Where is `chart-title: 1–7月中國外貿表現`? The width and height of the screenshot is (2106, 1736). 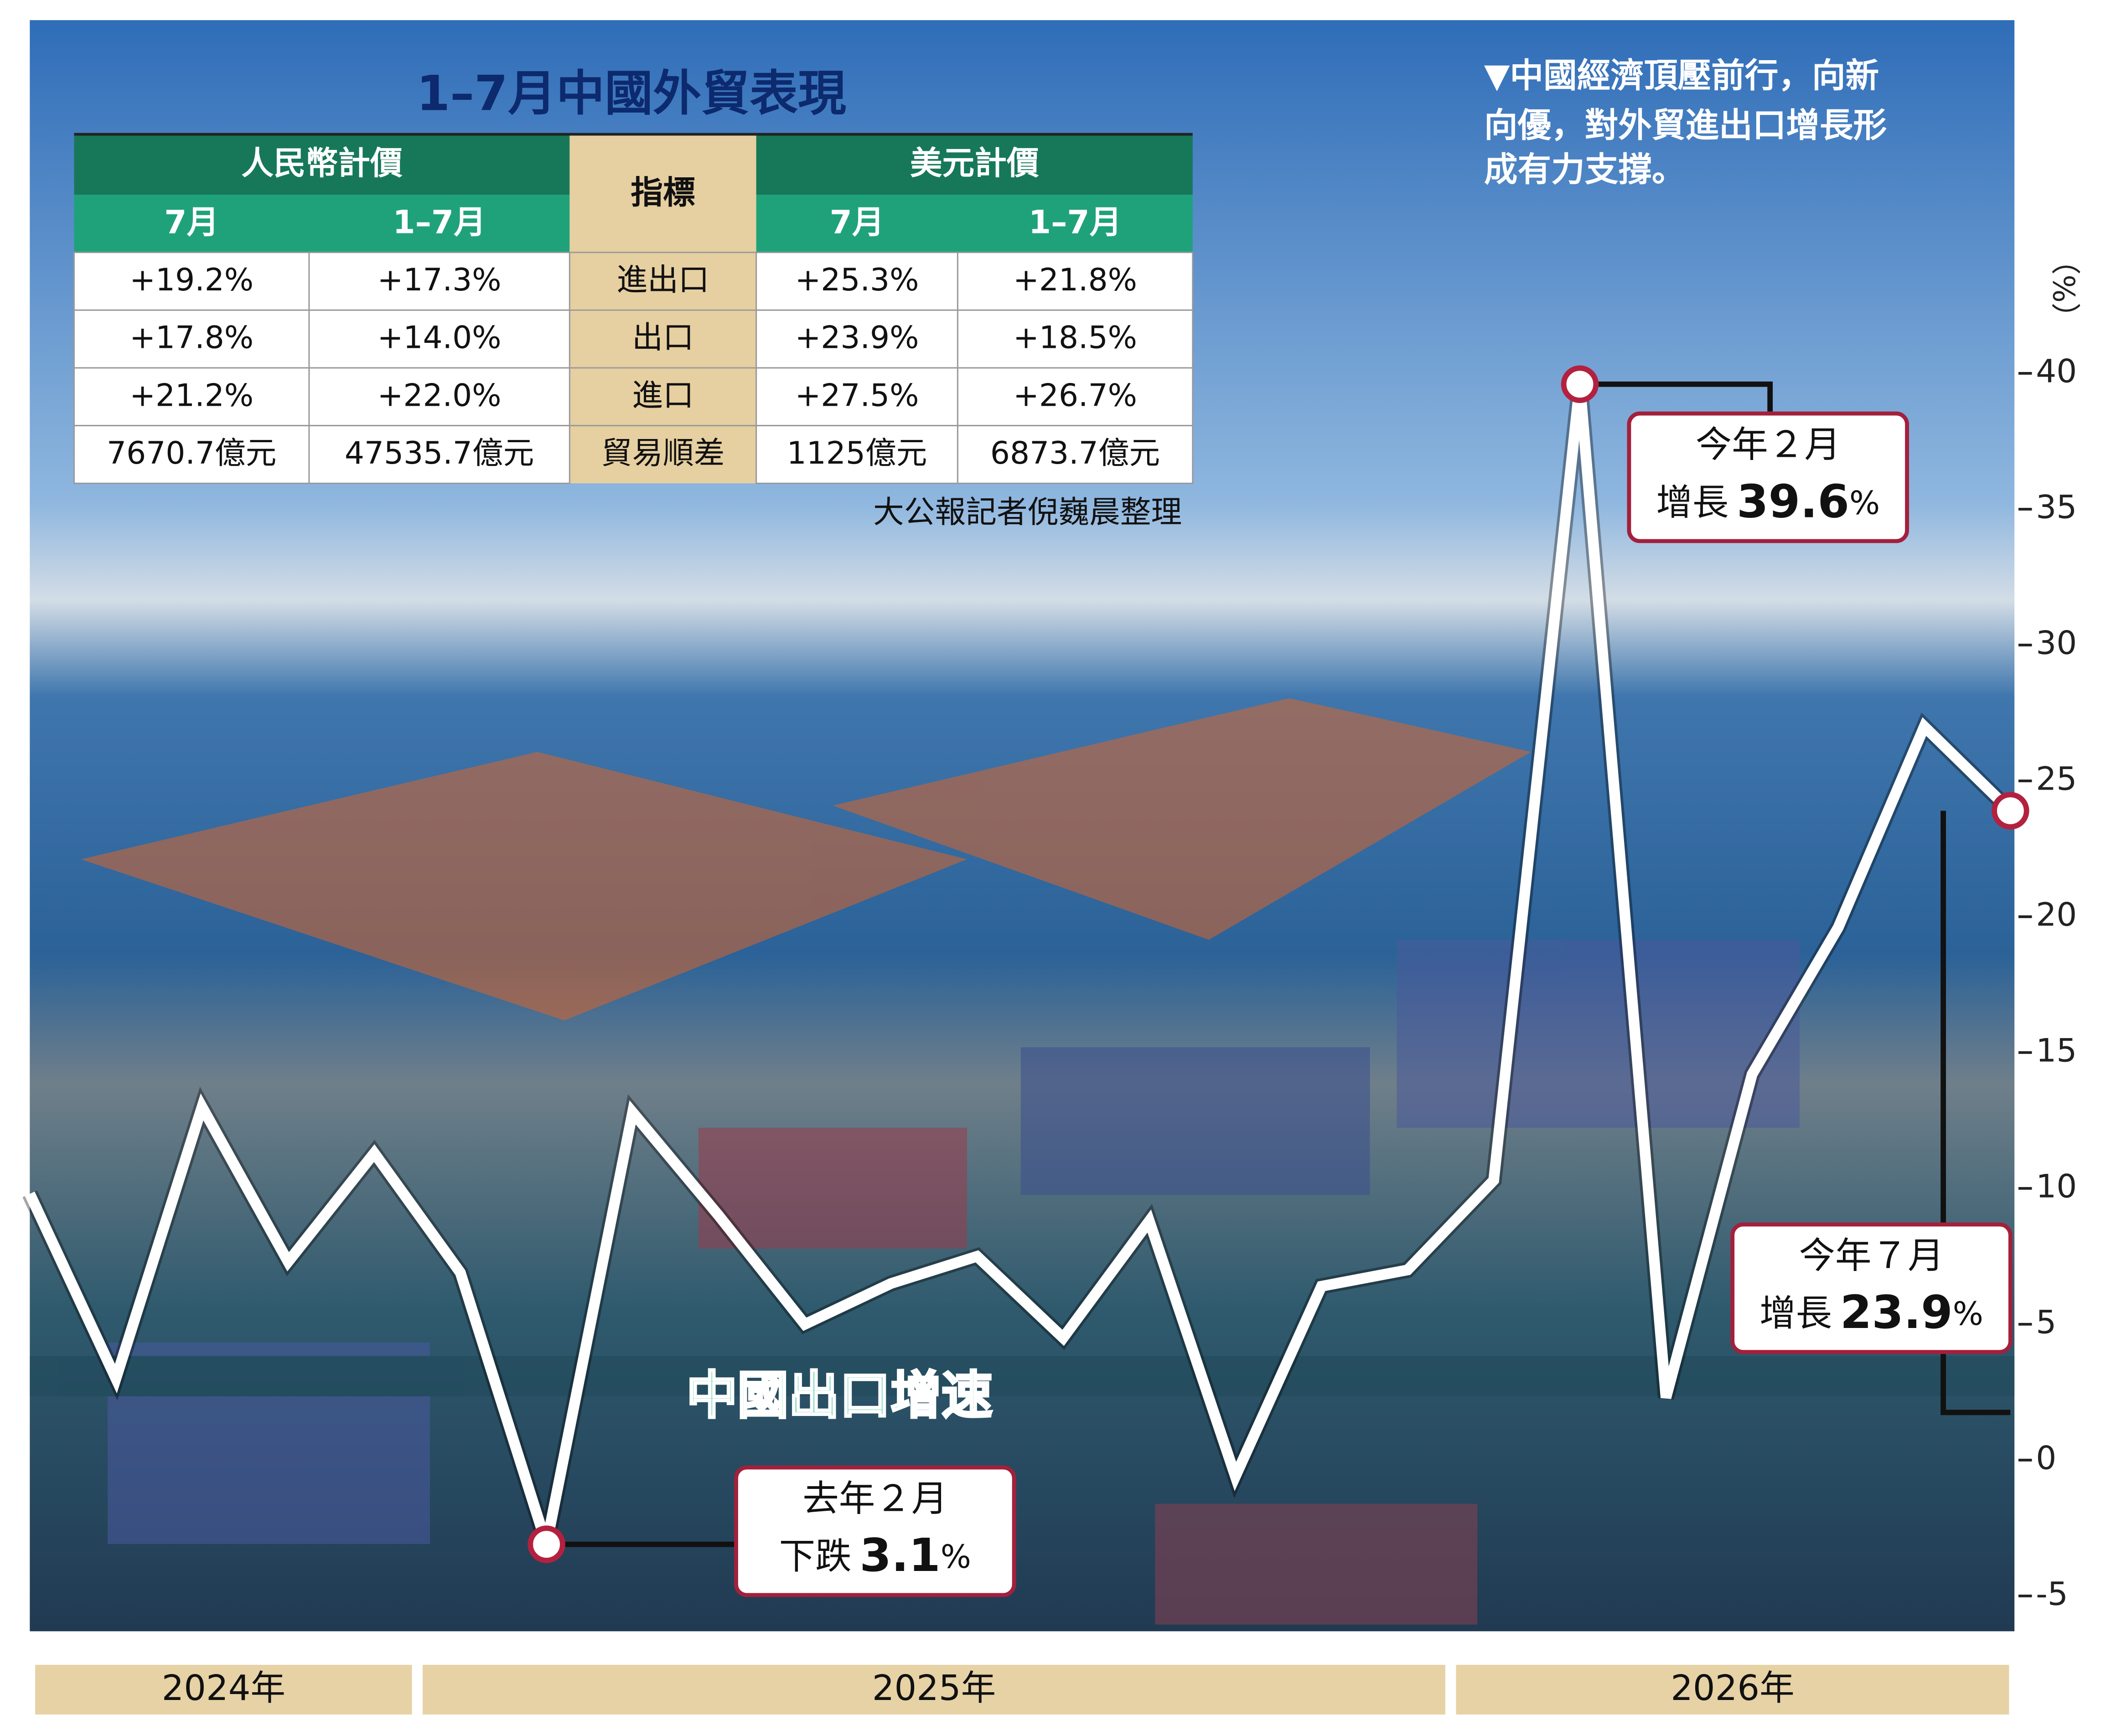 chart-title: 1–7月中國外貿表現 is located at coordinates (631, 94).